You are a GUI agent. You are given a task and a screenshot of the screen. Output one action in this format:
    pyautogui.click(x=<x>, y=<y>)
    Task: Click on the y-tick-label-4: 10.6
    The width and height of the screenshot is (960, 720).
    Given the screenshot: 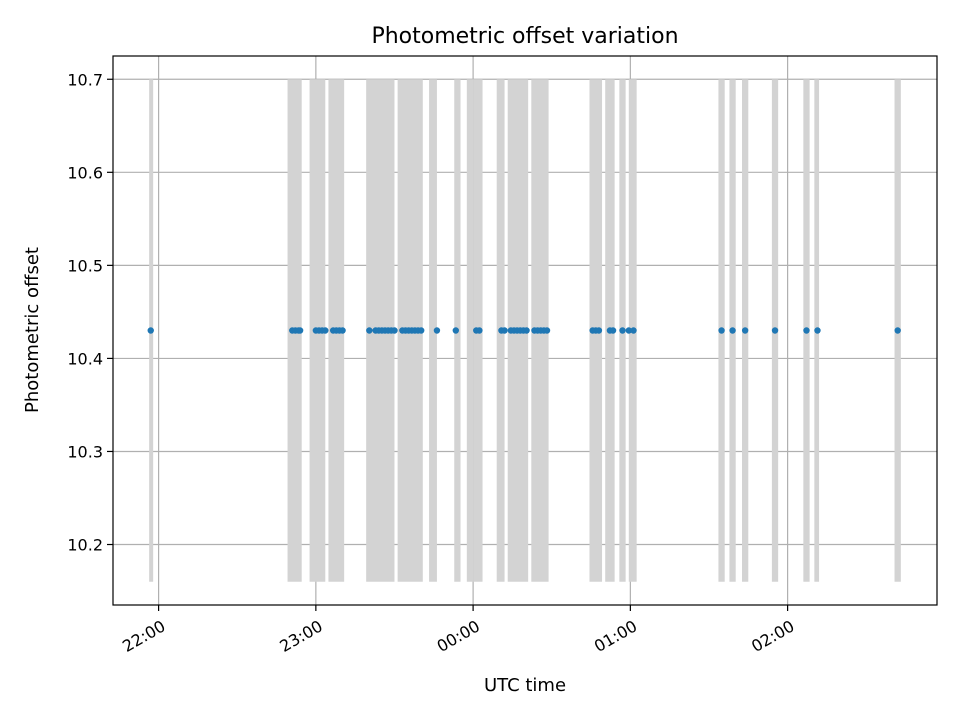 What is the action you would take?
    pyautogui.click(x=85, y=172)
    